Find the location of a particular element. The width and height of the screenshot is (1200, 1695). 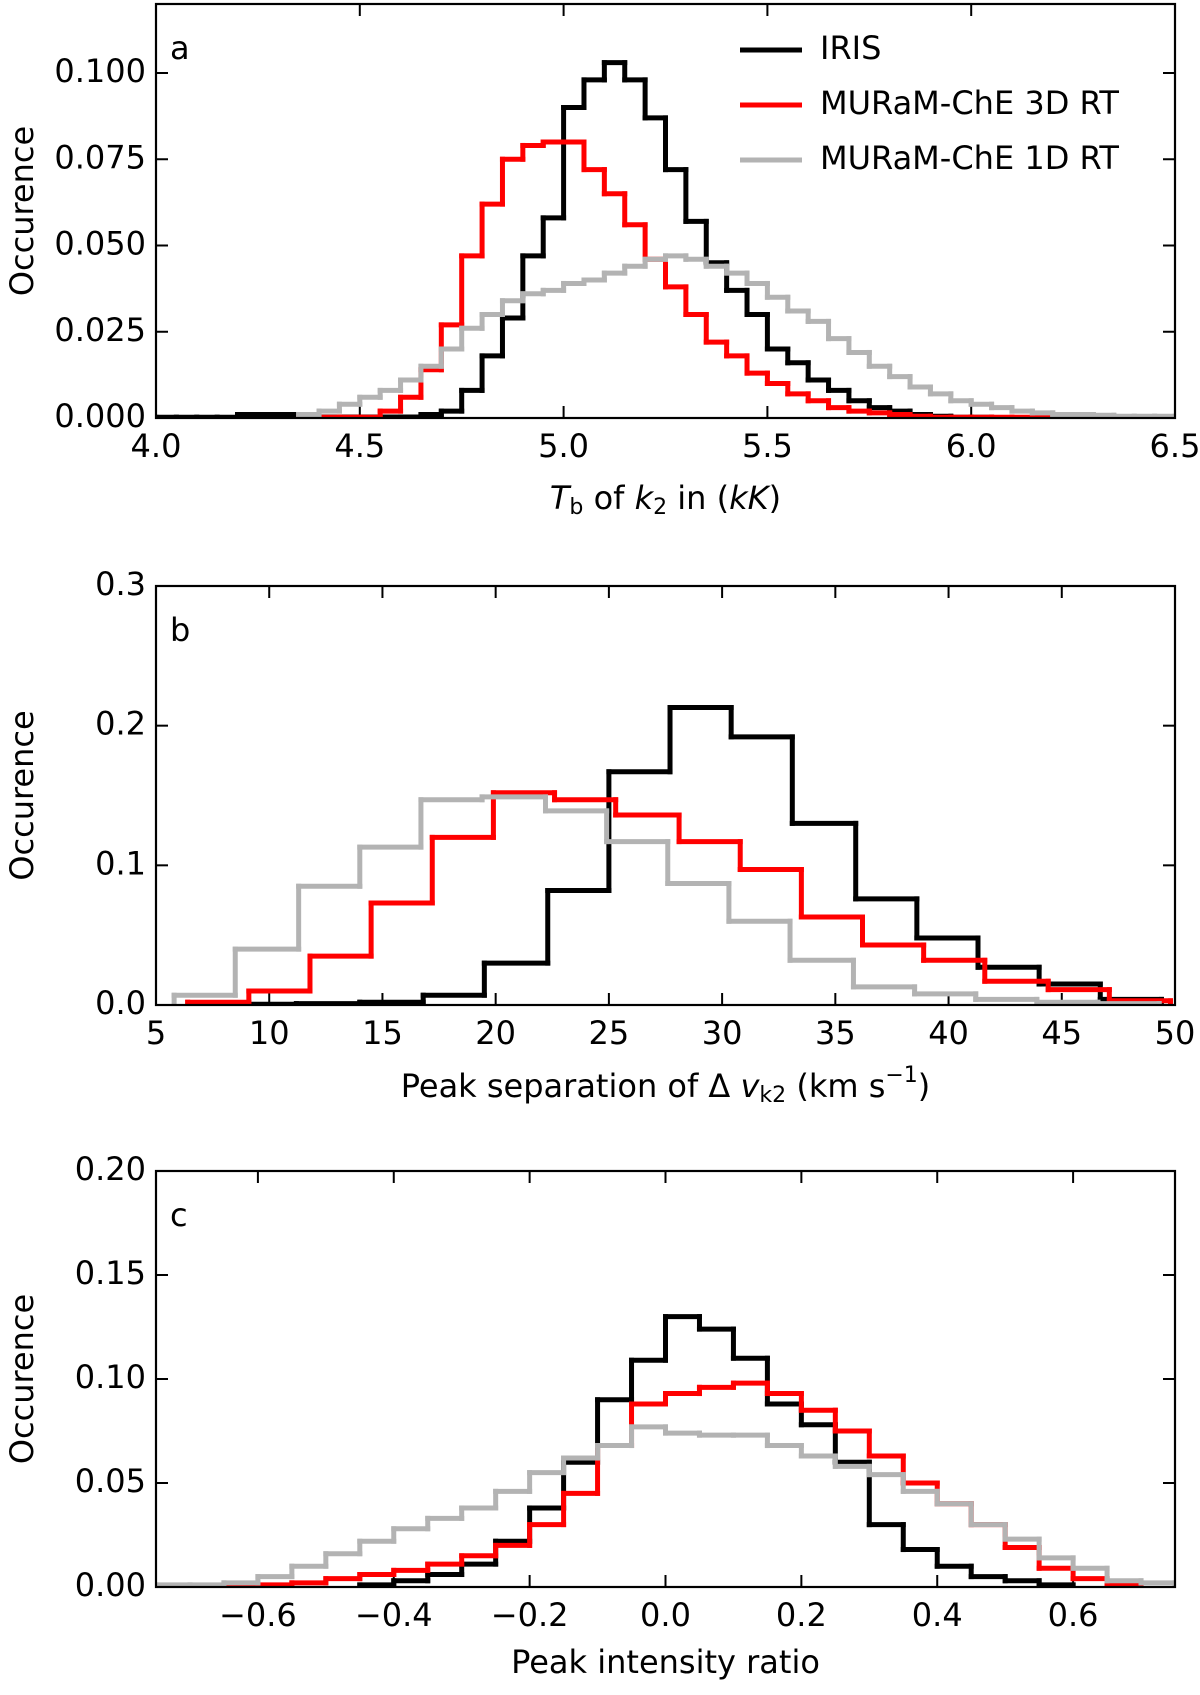

x-axis-label: Peak intensity ratio is located at coordinates (665, 1662).